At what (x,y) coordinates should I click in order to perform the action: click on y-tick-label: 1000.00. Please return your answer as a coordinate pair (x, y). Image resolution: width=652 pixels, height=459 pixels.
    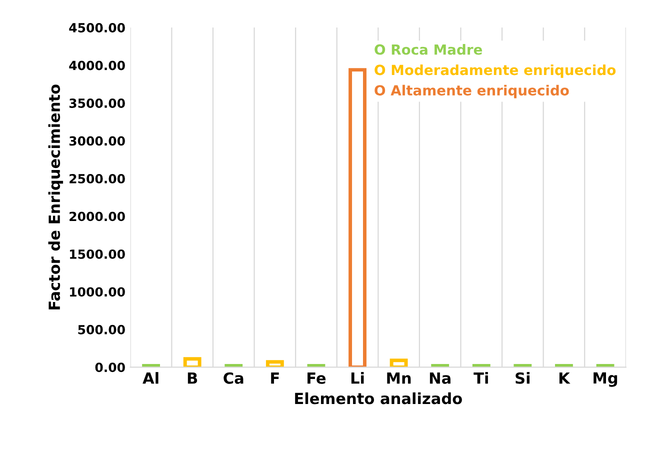
    Looking at the image, I should click on (97, 292).